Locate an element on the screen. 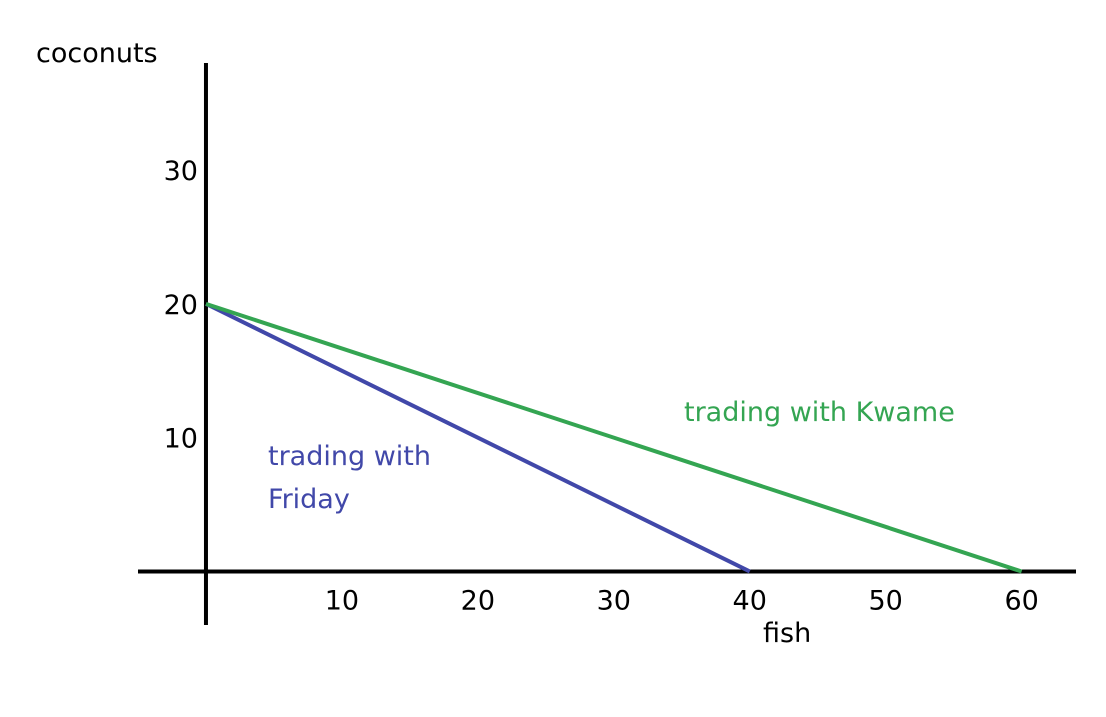 This screenshot has height=717, width=1106. series-label: trading with is located at coordinates (349, 456).